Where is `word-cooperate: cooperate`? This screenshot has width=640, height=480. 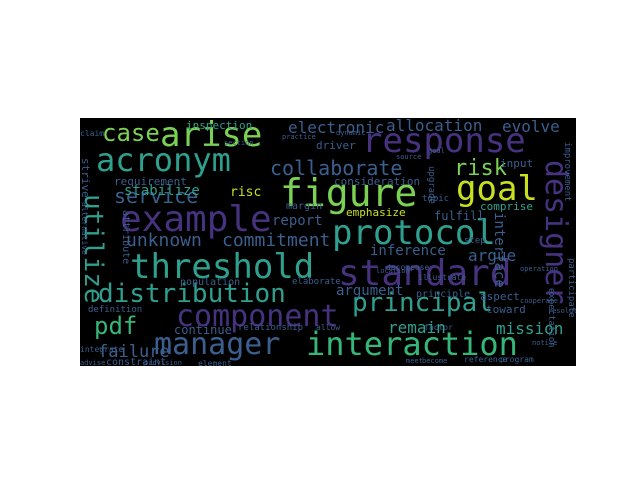 word-cooperate: cooperate is located at coordinates (539, 301).